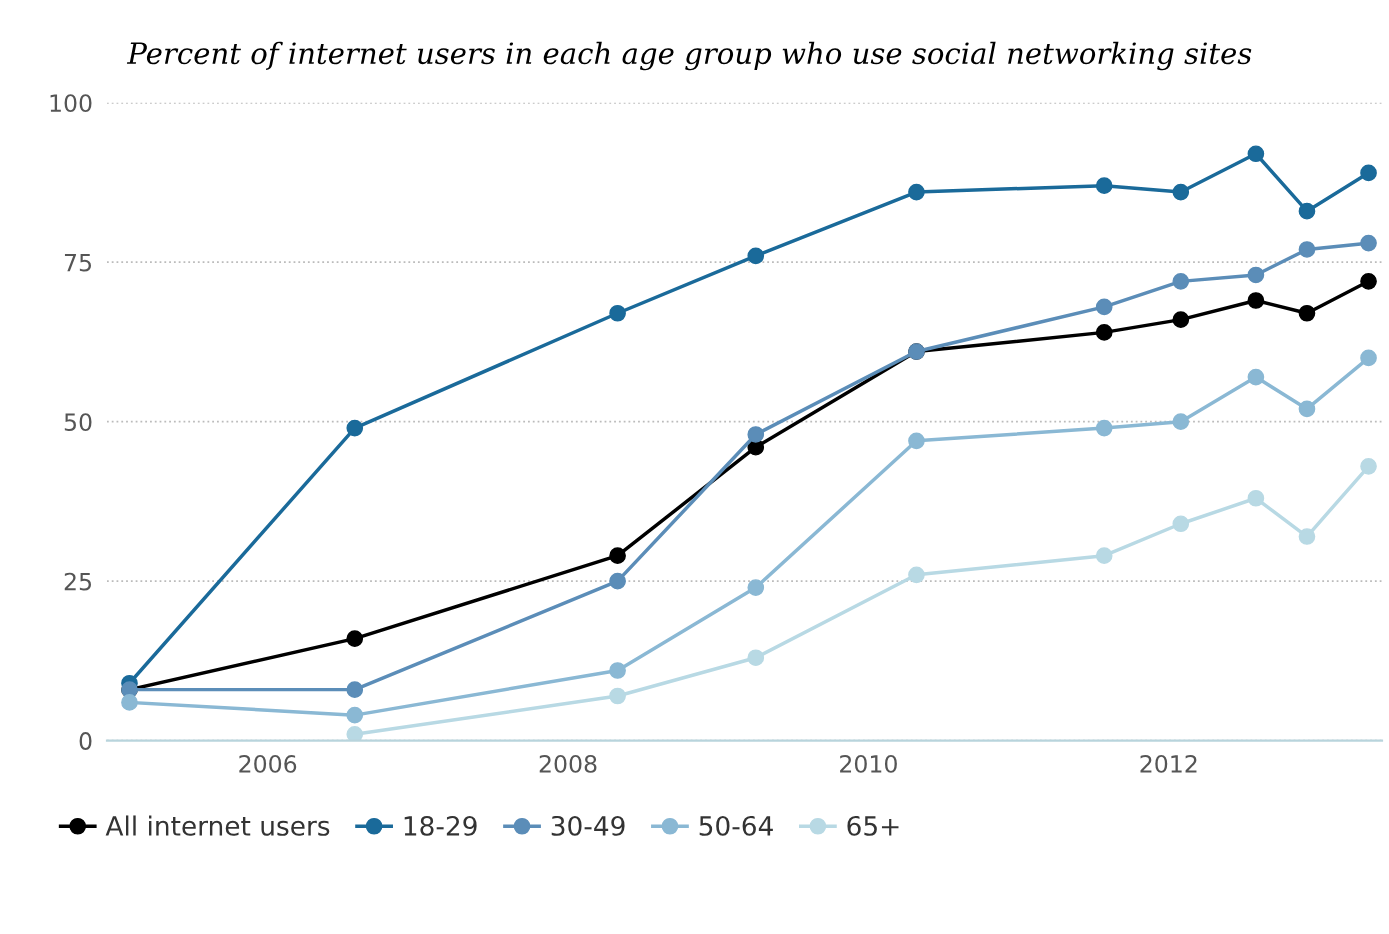 This screenshot has height=934, width=1389. What do you see at coordinates (440, 825) in the screenshot?
I see `legend-label: 18-29` at bounding box center [440, 825].